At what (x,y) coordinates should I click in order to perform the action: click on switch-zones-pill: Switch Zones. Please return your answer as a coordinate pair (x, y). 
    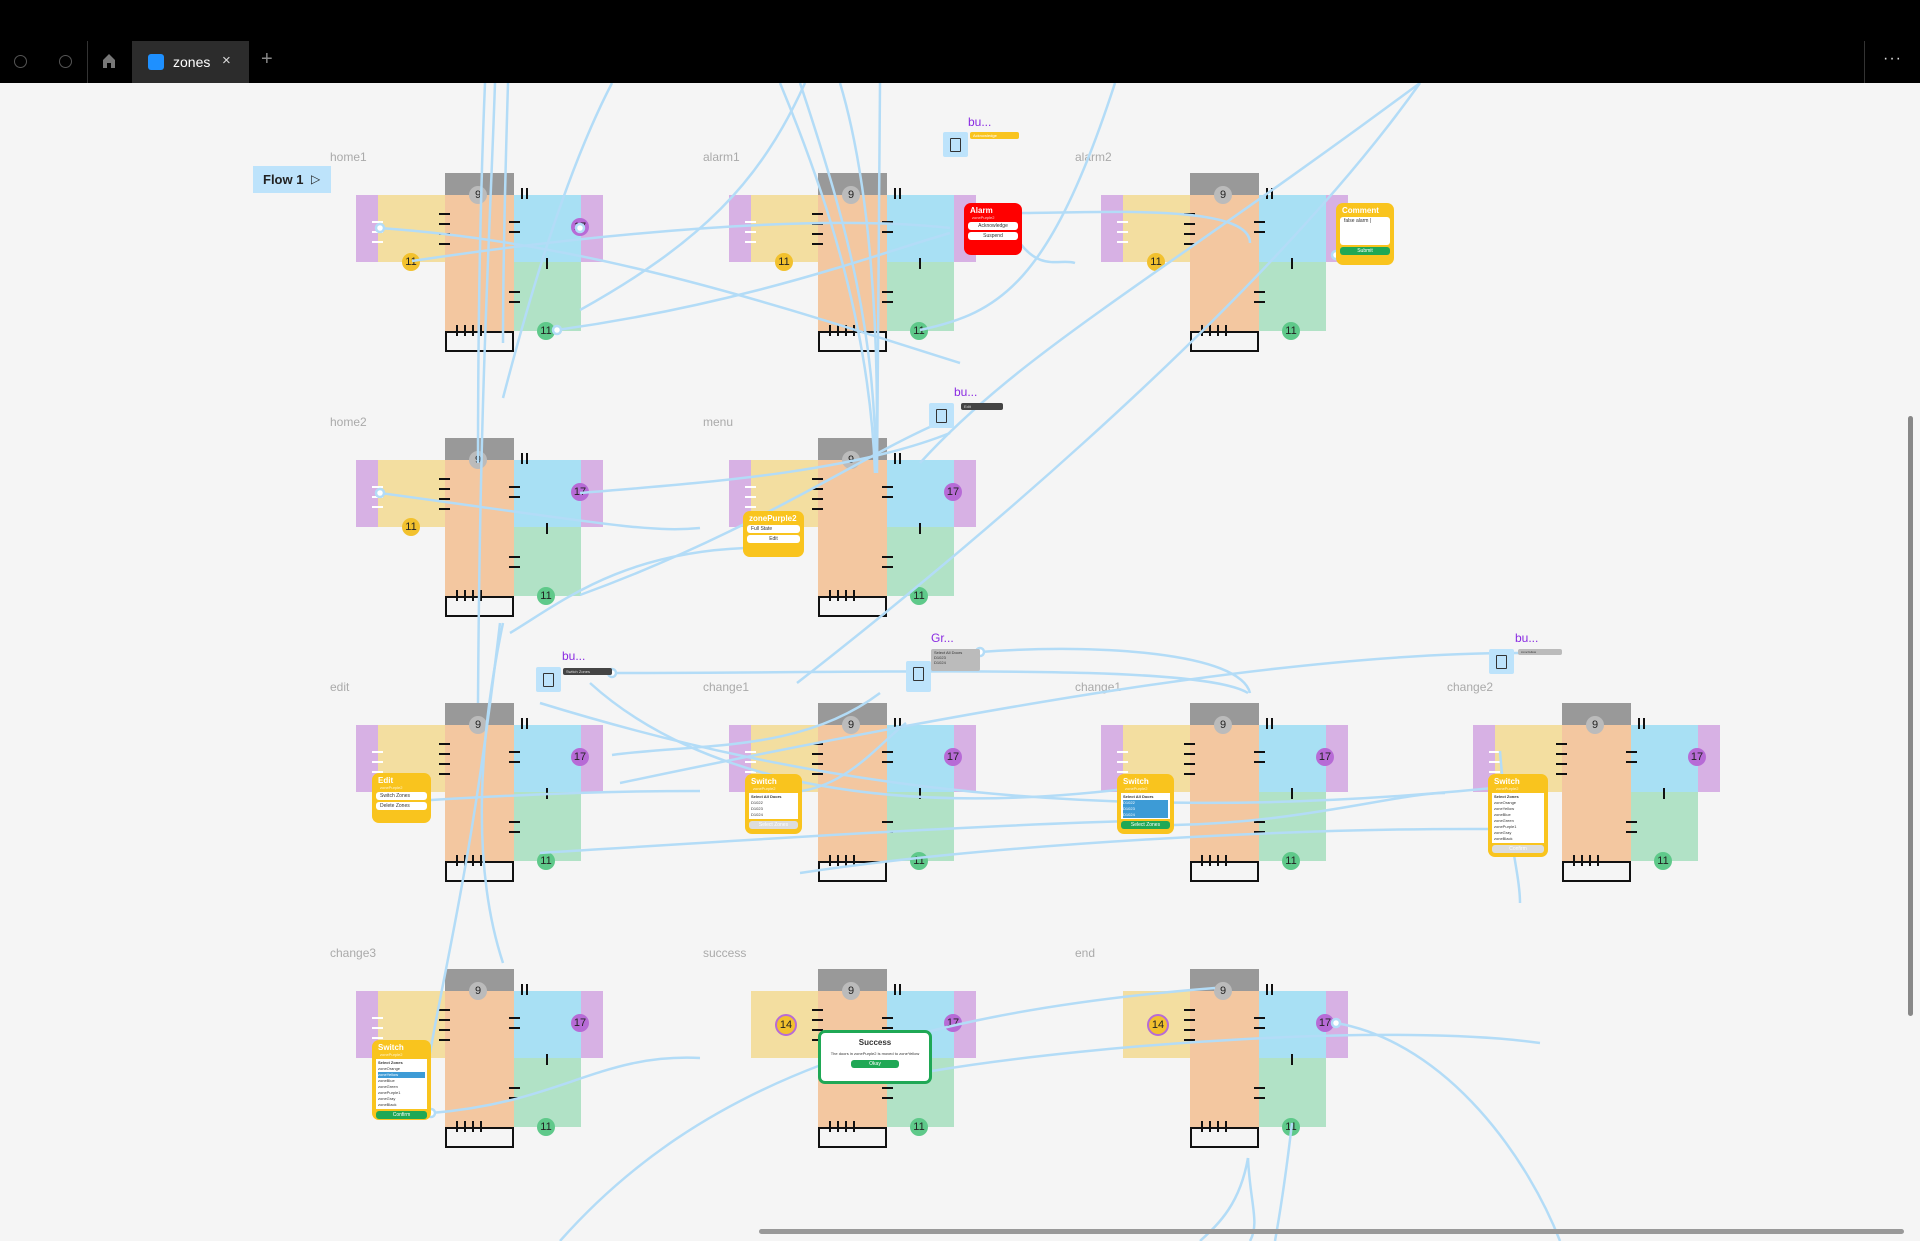
    Looking at the image, I should click on (587, 671).